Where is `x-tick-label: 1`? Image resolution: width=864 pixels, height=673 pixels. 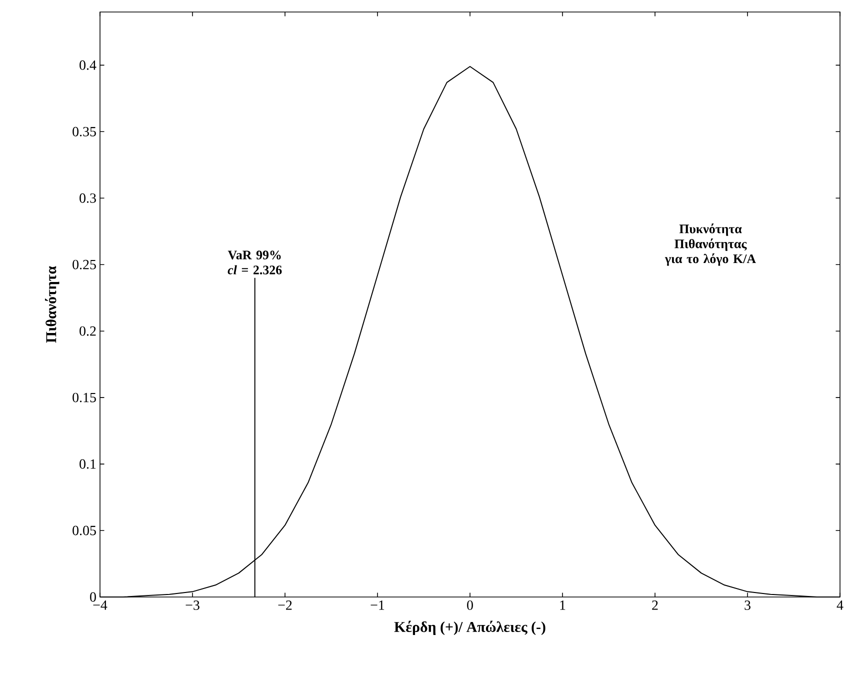
x-tick-label: 1 is located at coordinates (563, 605).